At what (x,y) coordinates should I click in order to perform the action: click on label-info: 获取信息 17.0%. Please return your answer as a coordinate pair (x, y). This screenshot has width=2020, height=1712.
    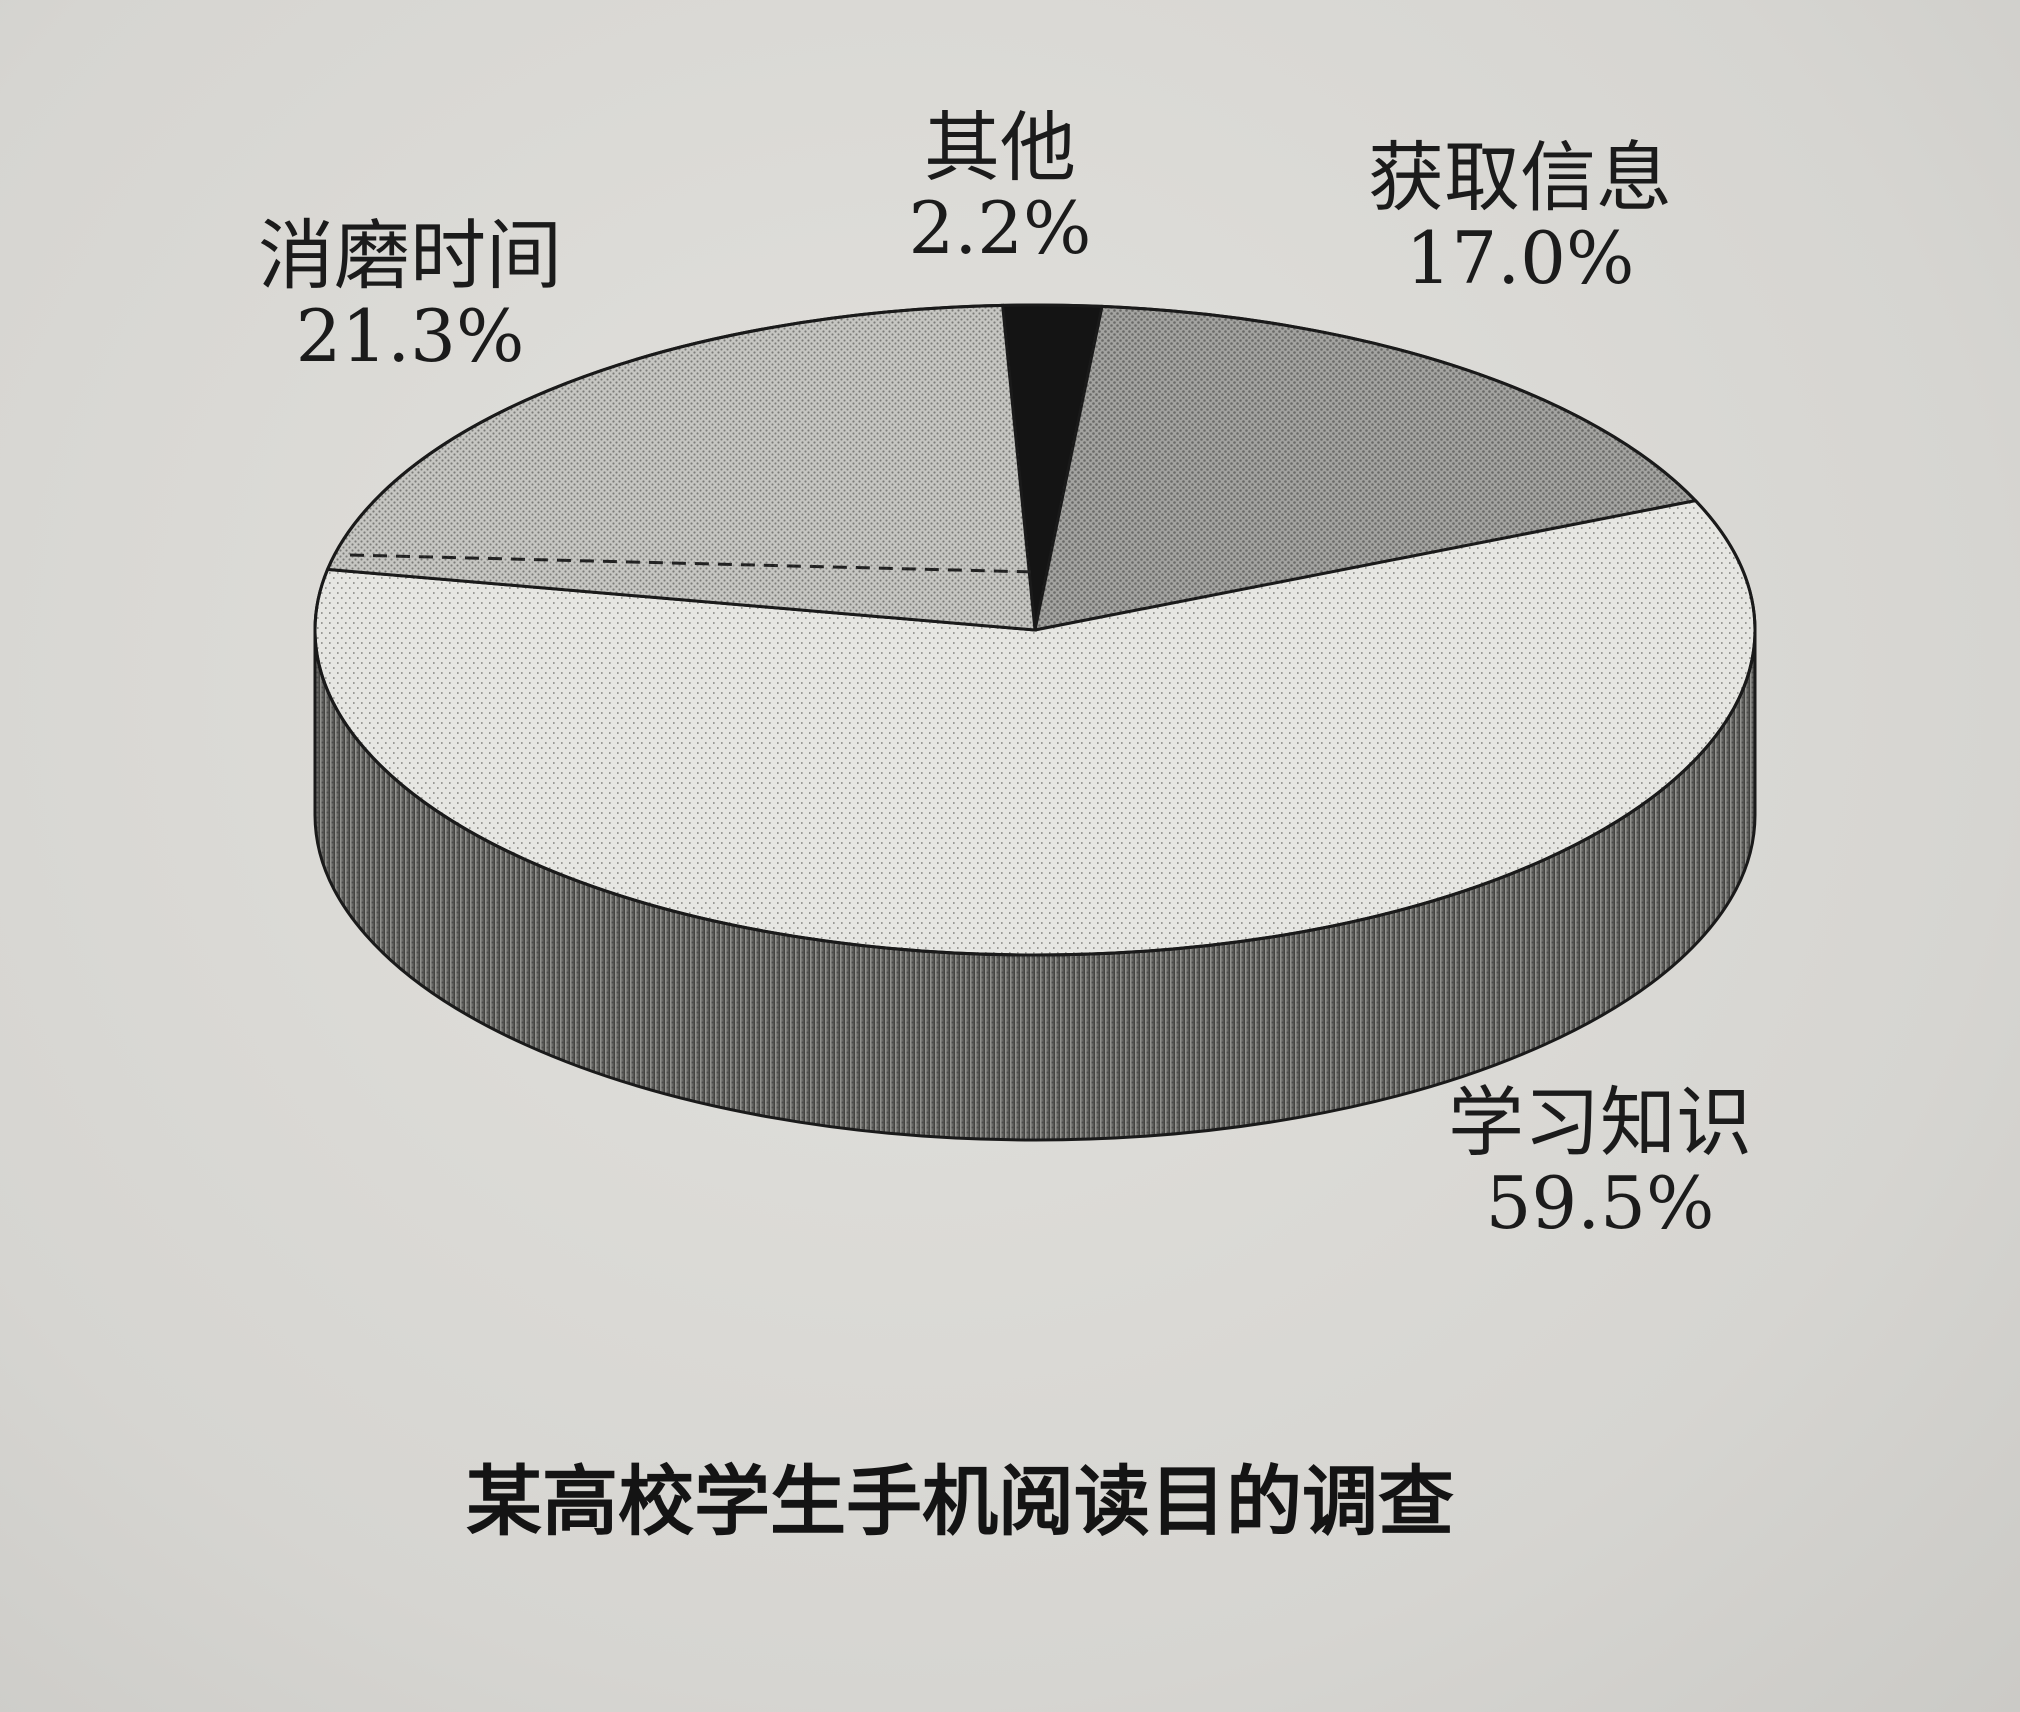
    Looking at the image, I should click on (1520, 216).